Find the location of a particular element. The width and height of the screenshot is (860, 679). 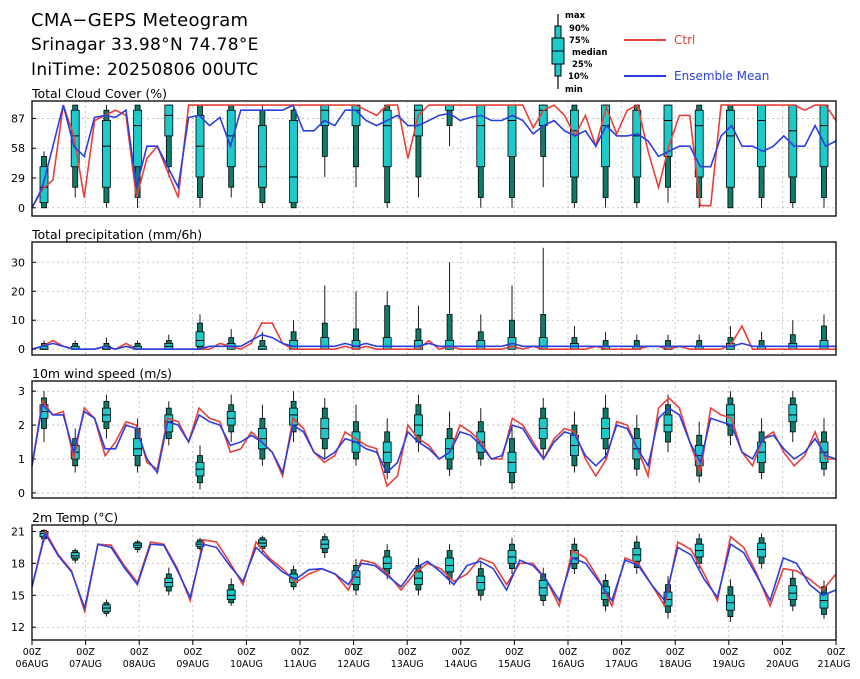

ctrl-series-line is located at coordinates (434, 156).